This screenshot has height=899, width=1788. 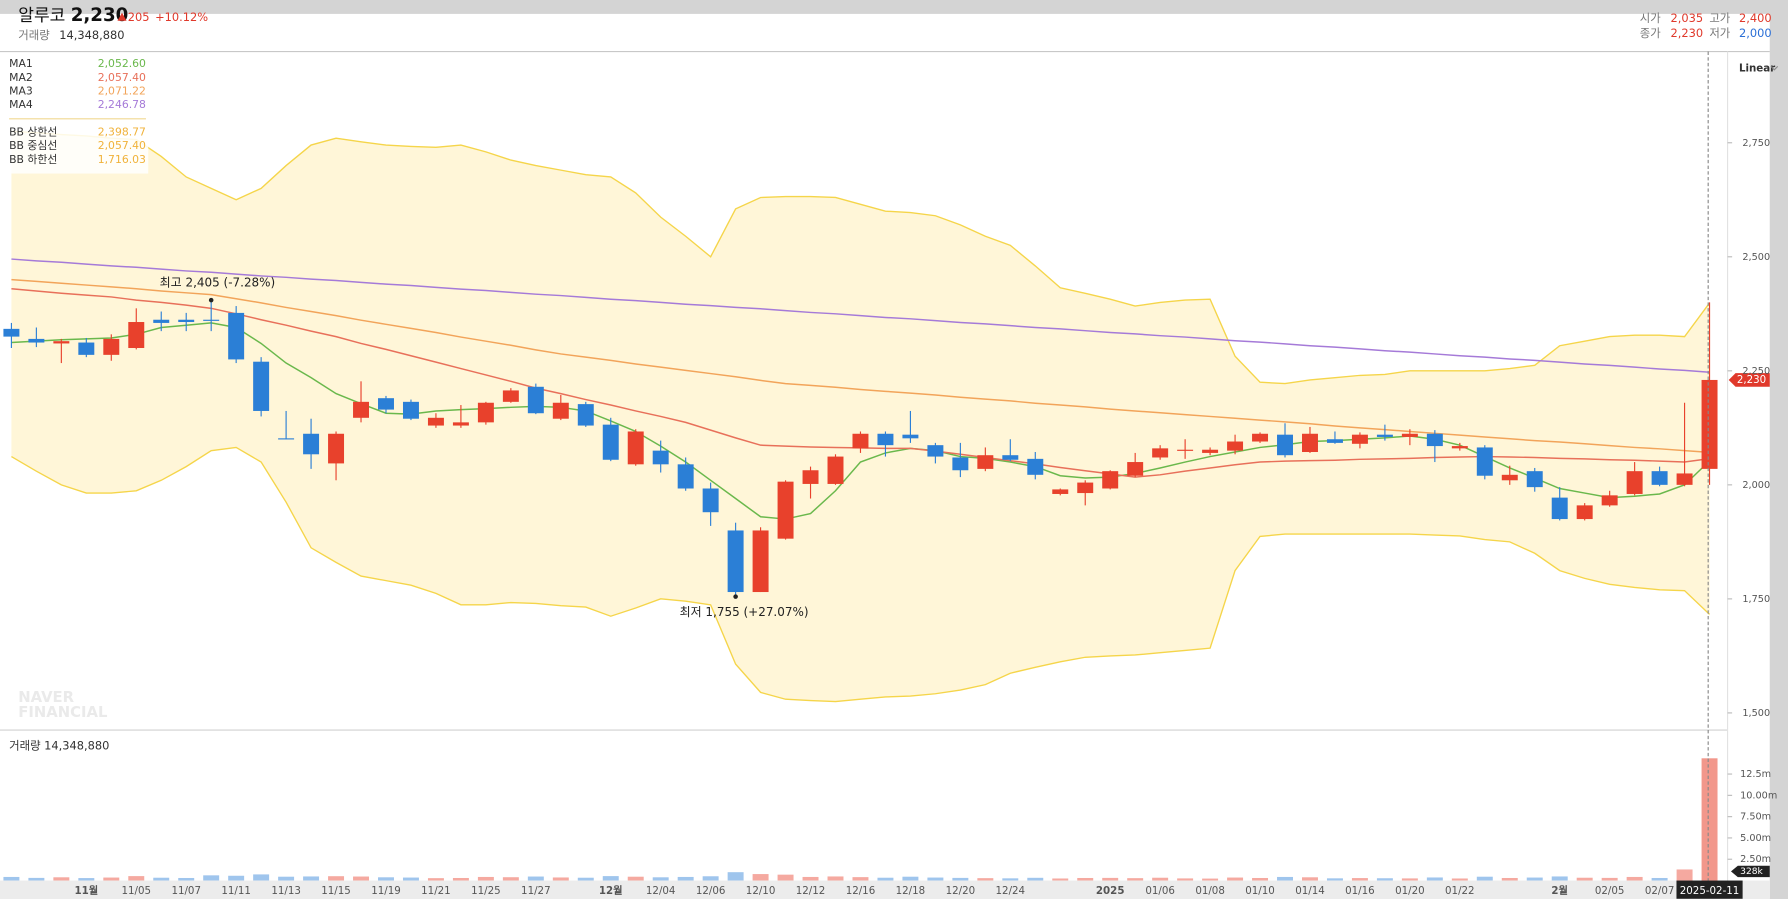 I want to click on x-tick-label: 01/10, so click(x=1260, y=891).